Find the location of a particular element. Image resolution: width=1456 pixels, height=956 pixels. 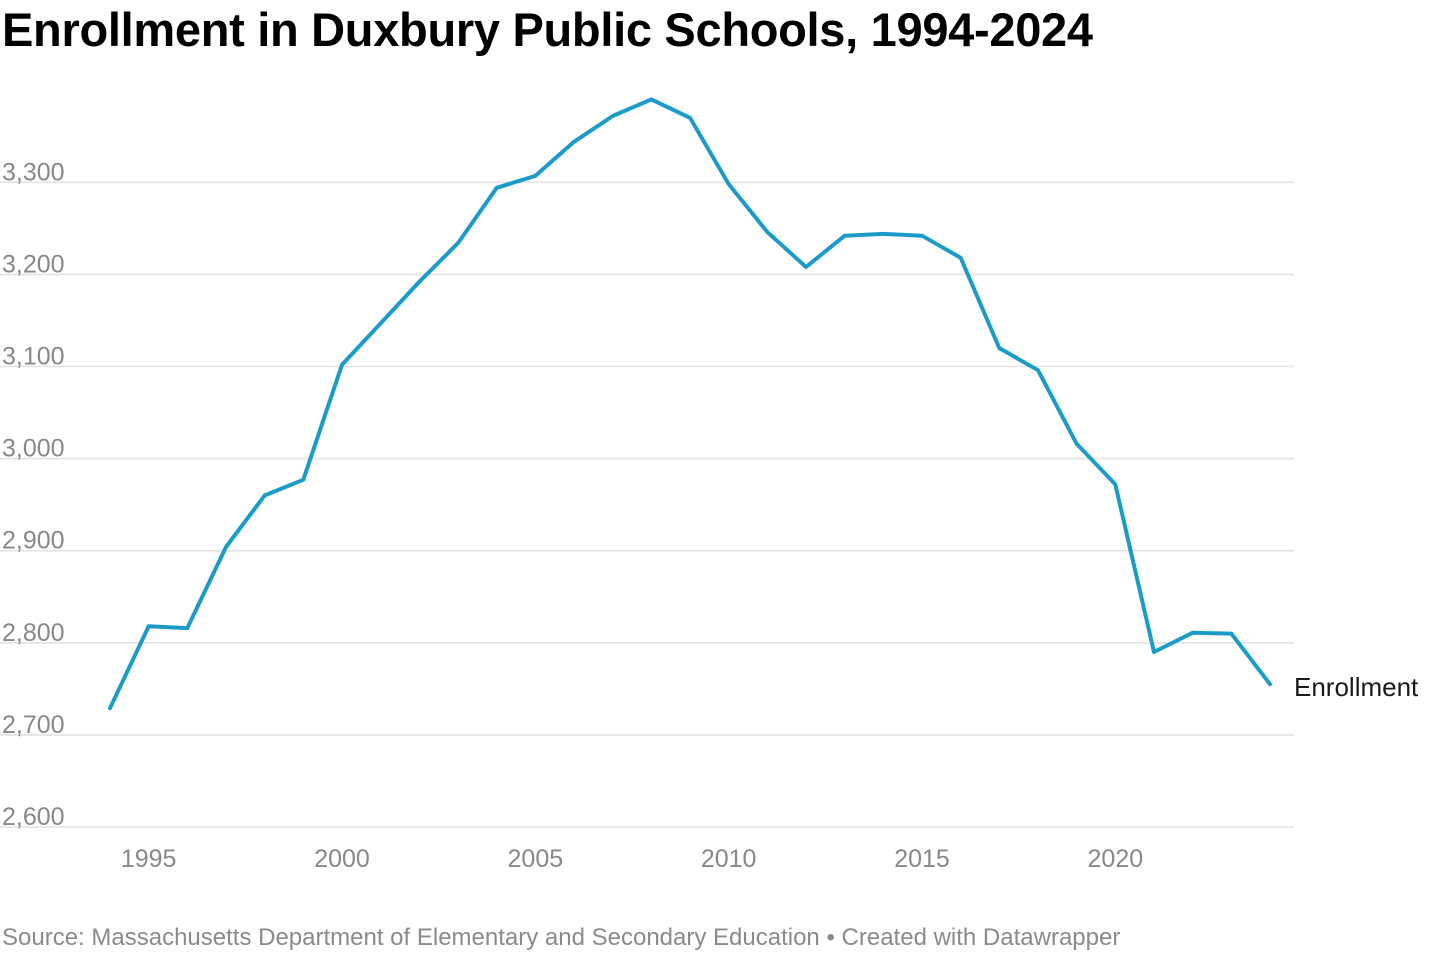

credit-note: Created with Datawrapper is located at coordinates (981, 937).